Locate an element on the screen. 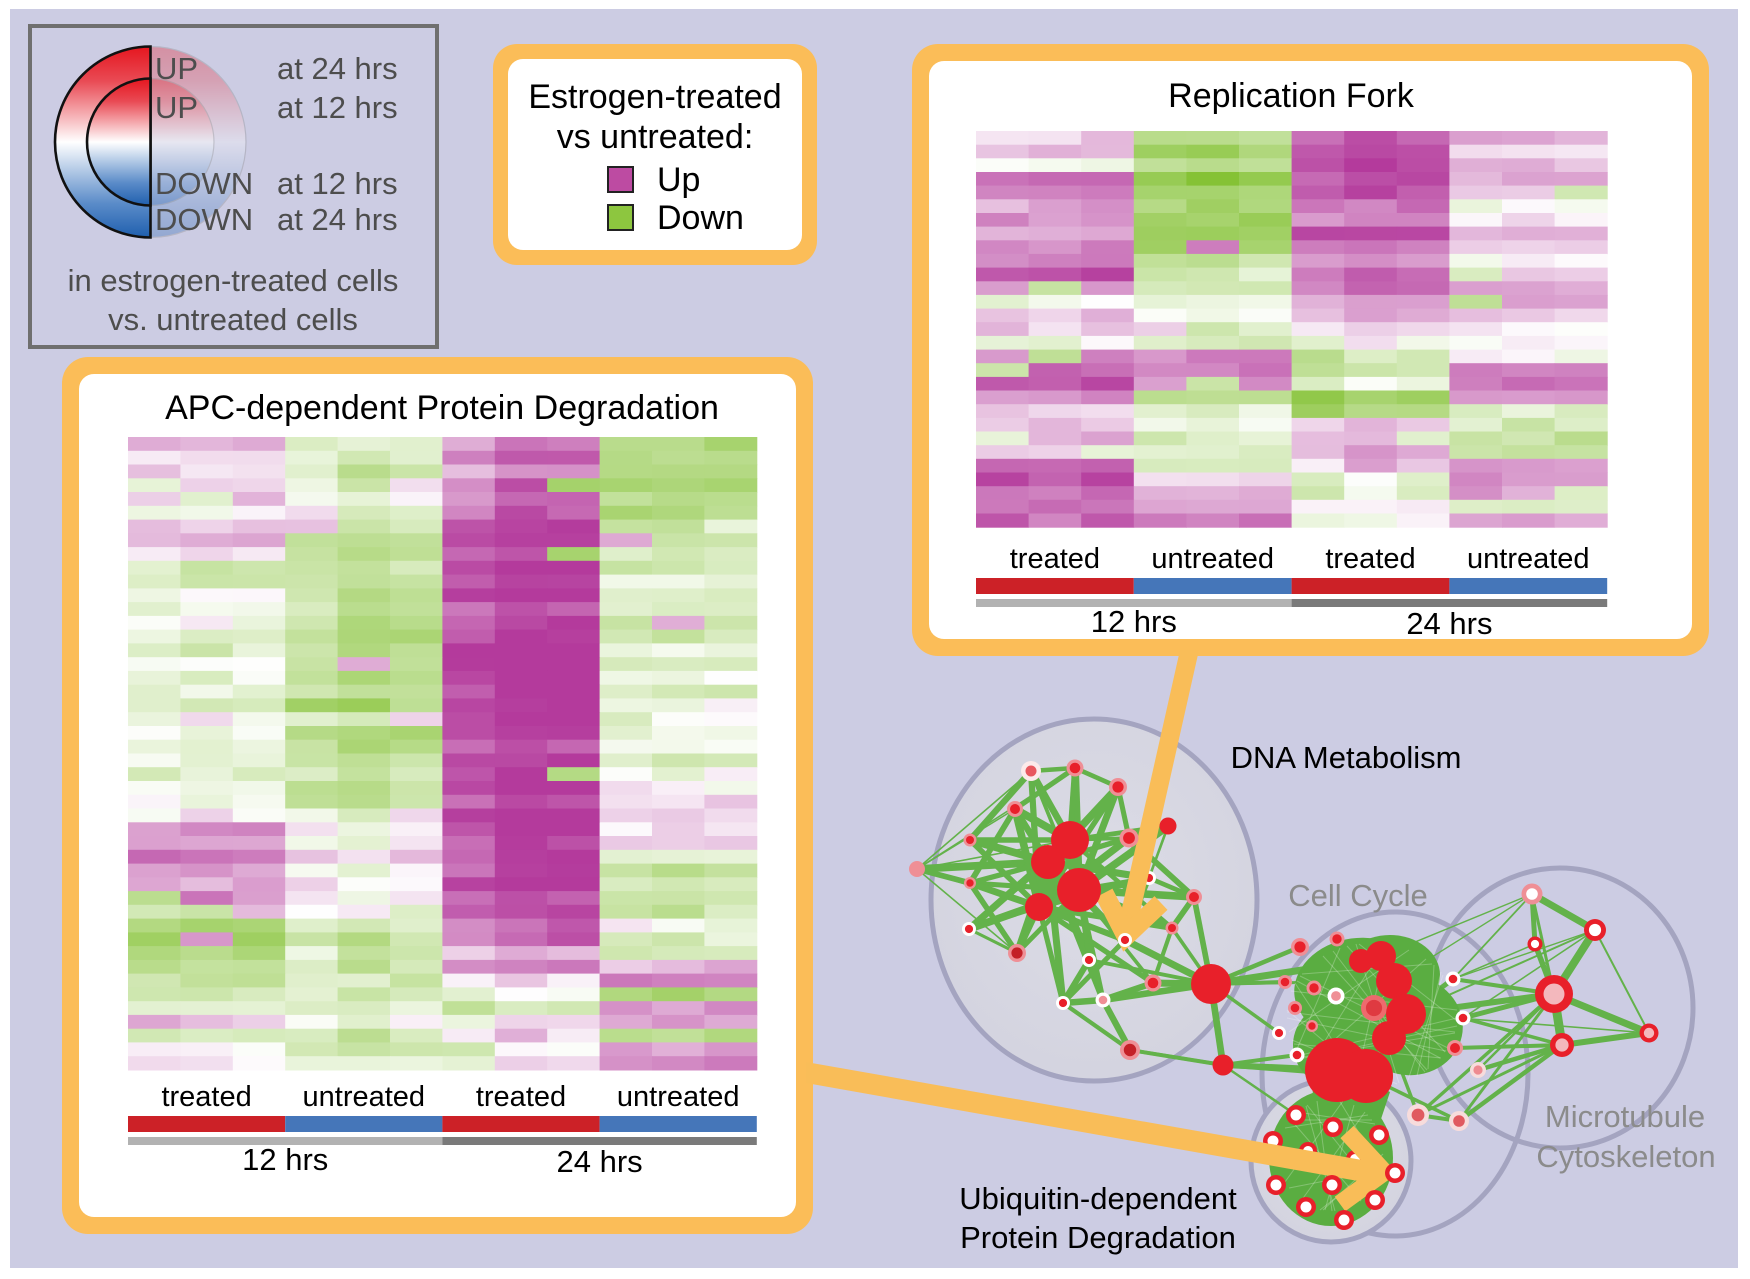 The height and width of the screenshot is (1279, 1750). svg-text: Ubiquitin-dependent is located at coordinates (1098, 1198).